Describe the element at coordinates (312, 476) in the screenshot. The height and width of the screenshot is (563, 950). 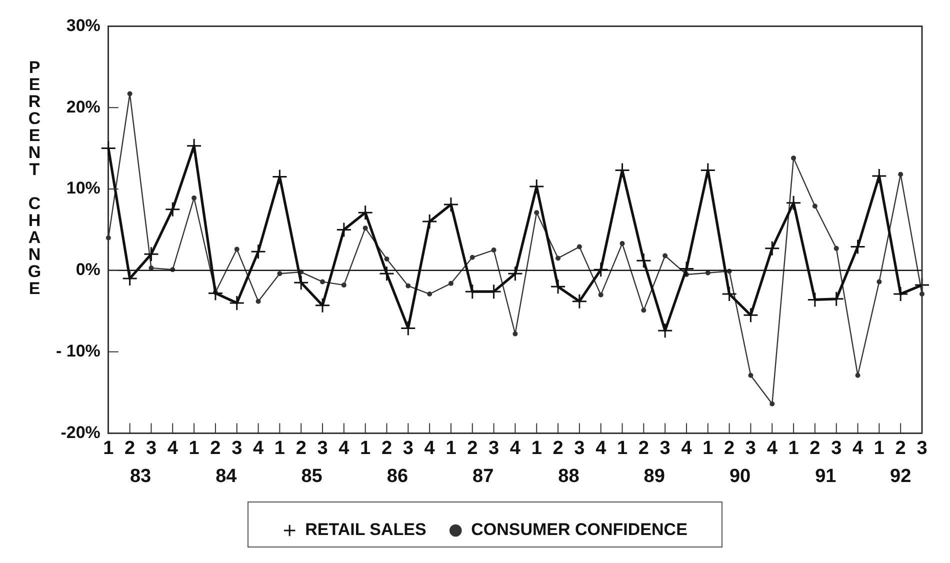
I see `text: 85` at that location.